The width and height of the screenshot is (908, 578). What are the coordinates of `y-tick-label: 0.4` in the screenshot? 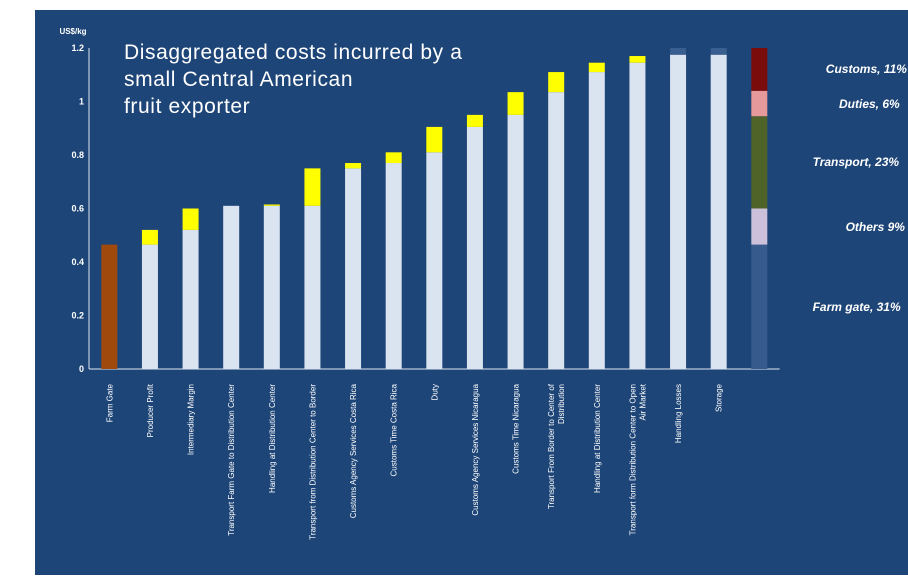 It's located at (77, 262).